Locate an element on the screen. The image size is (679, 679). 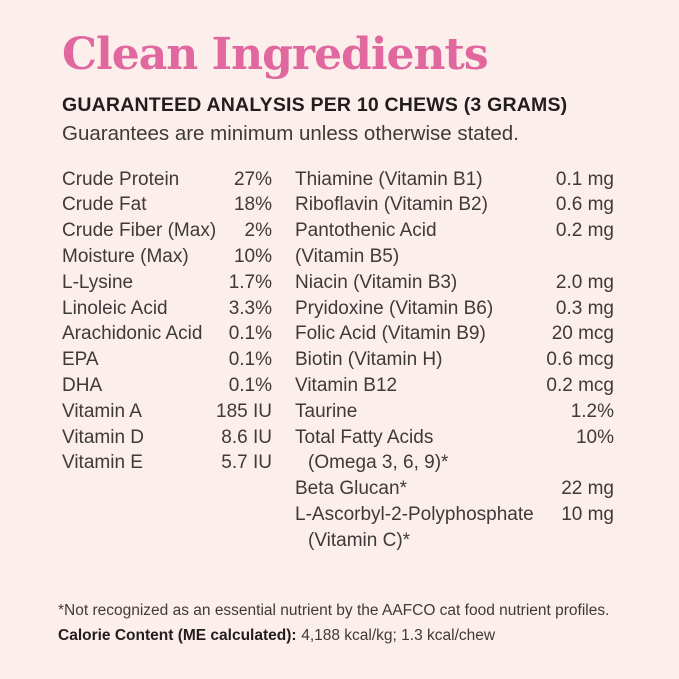
nutrient-label: Total Fatty Acids is located at coordinates (364, 437).